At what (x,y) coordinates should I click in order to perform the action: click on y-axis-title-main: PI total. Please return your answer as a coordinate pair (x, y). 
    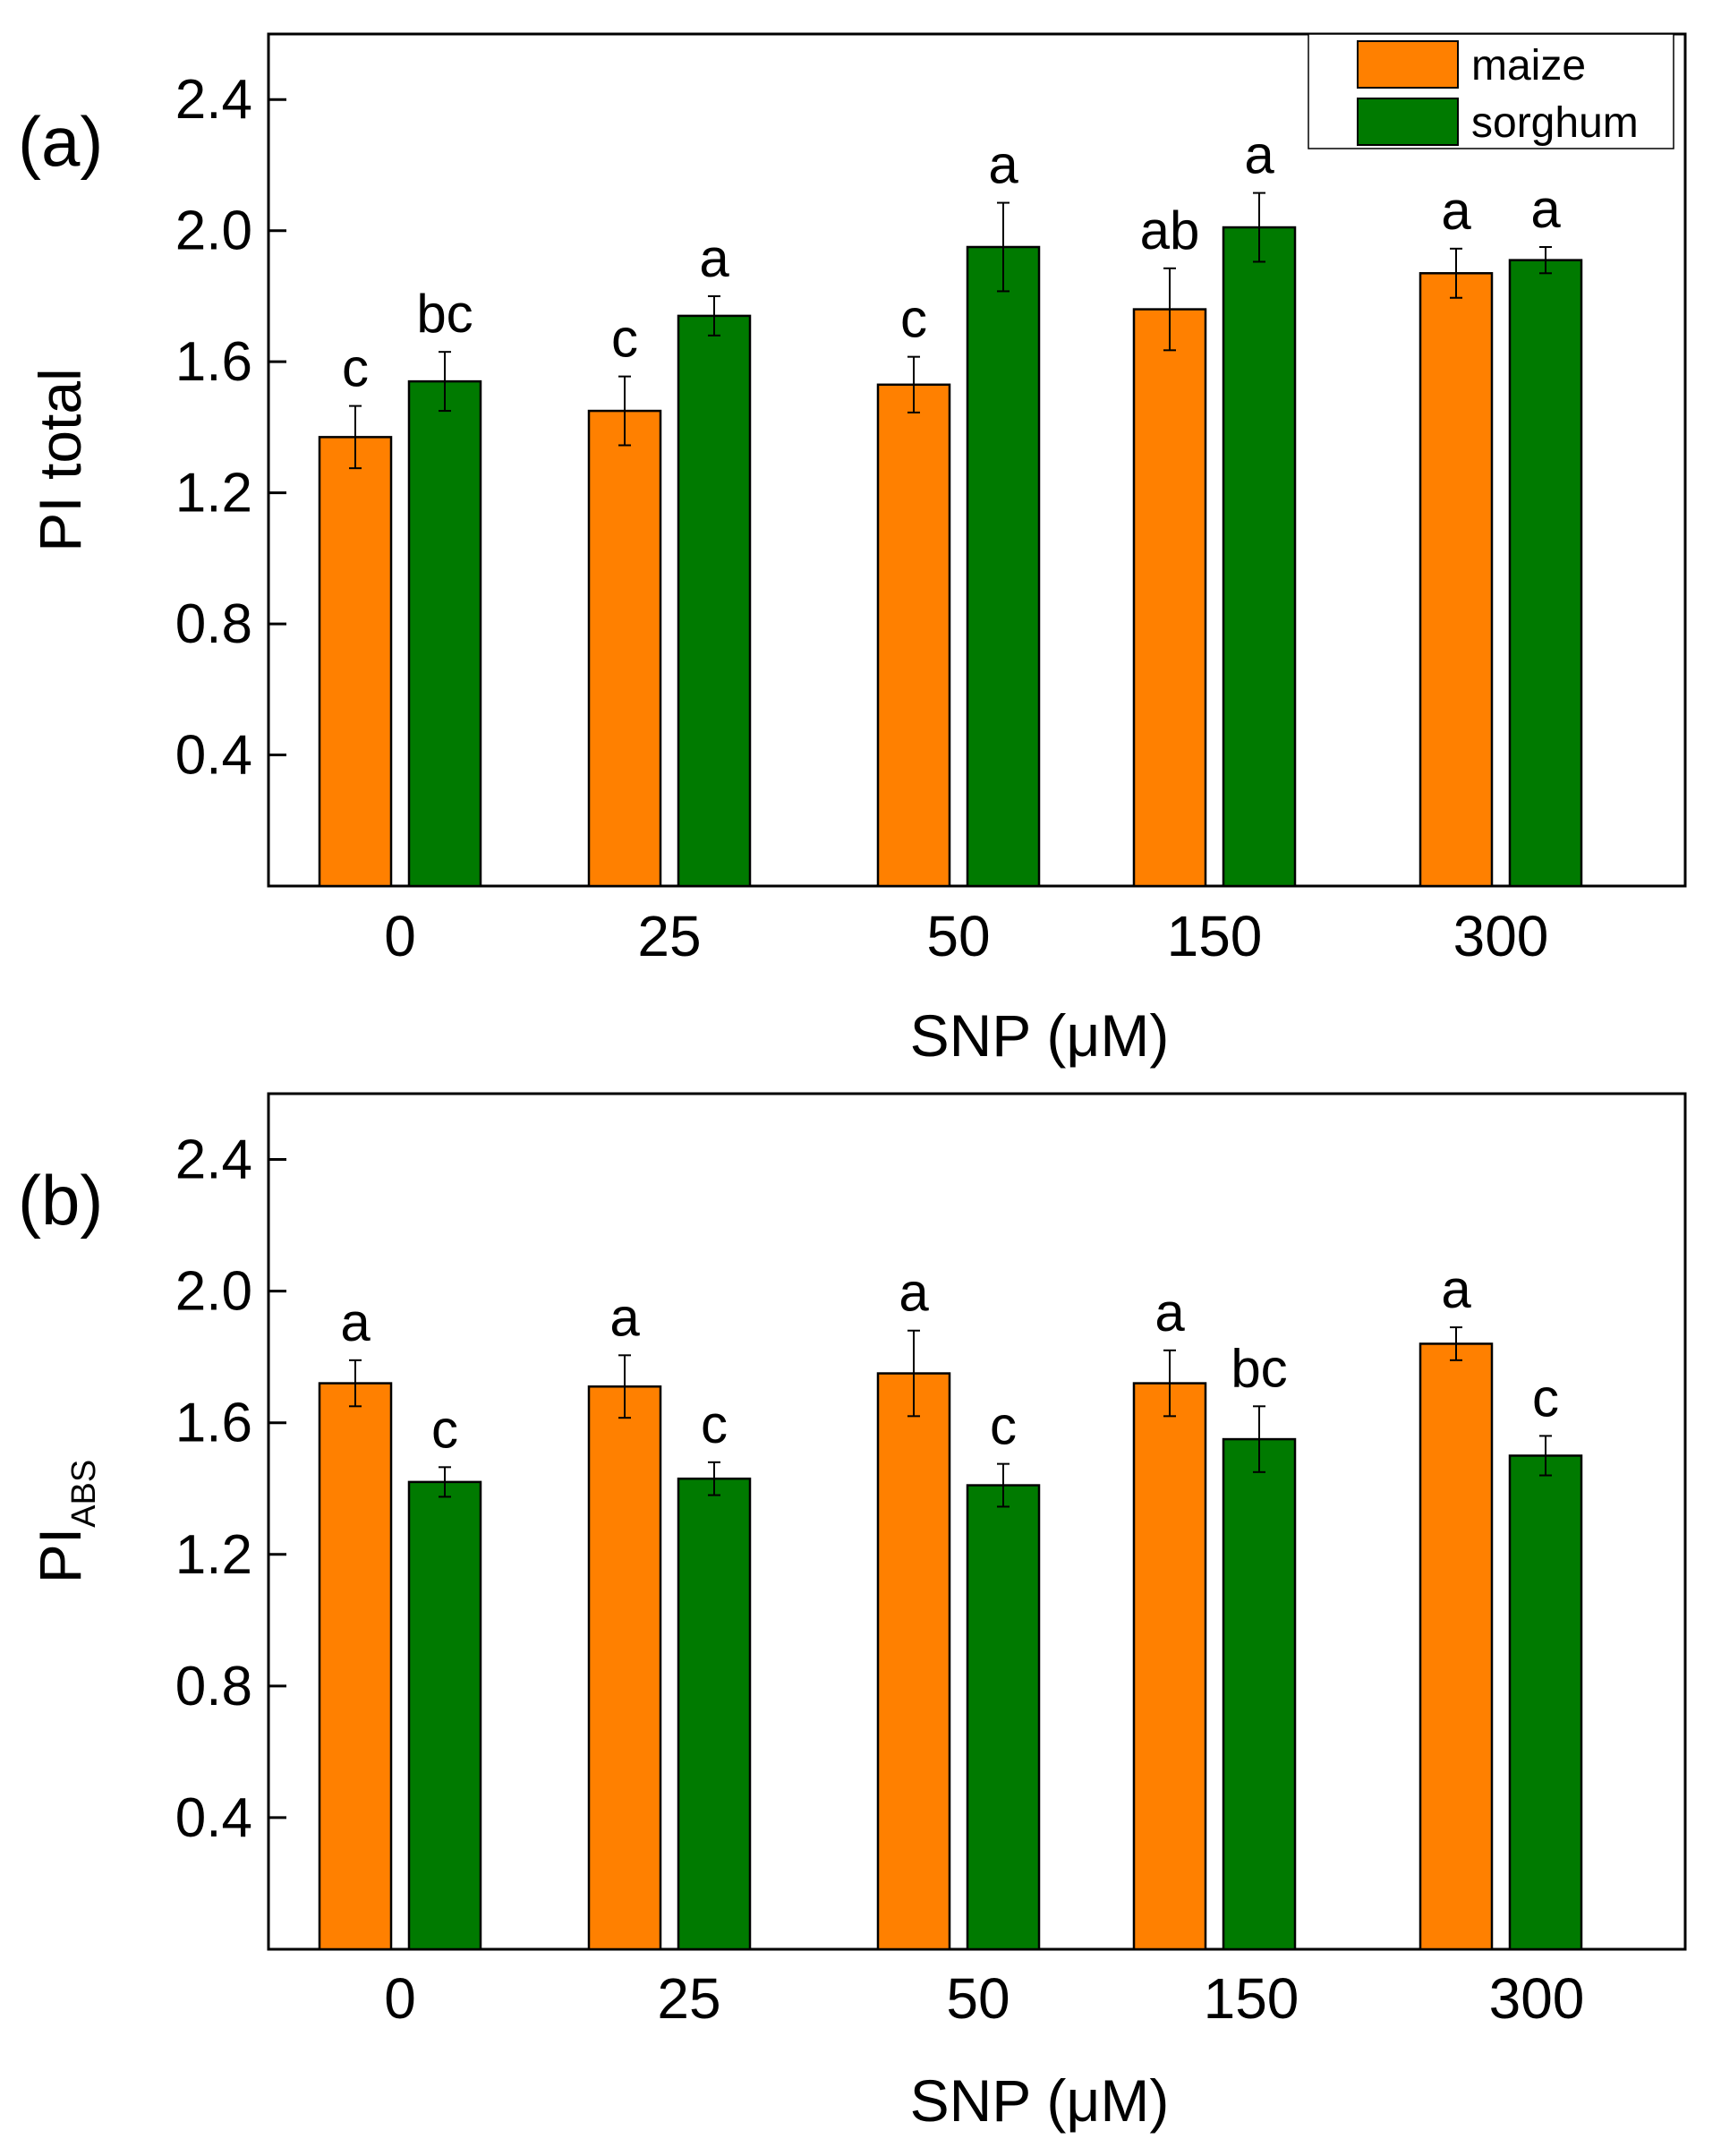
    Looking at the image, I should click on (60, 459).